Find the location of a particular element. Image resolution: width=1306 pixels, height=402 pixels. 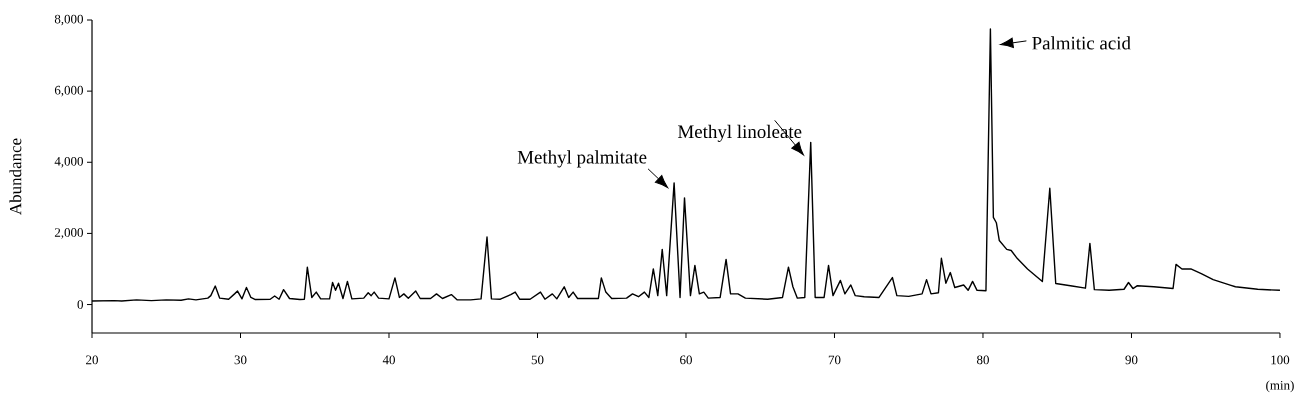

x-tick-label: 20 is located at coordinates (92, 360).